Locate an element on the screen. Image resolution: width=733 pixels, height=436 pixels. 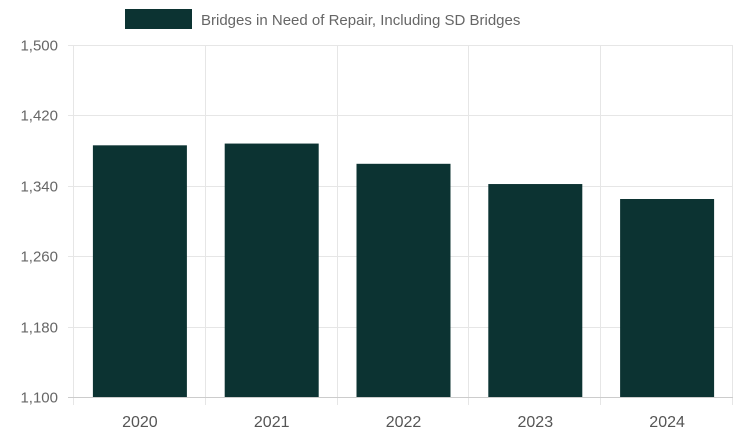
y-tick-label: 1,100 is located at coordinates (39, 398).